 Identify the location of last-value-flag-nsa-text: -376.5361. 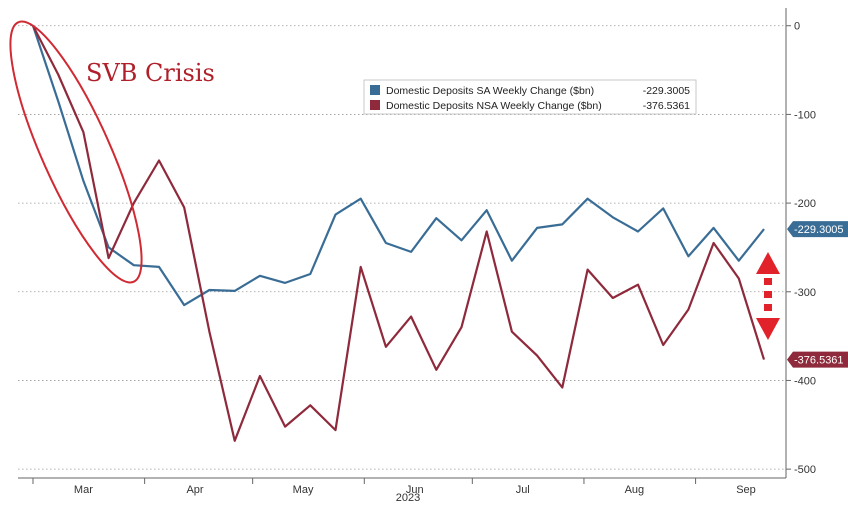
(819, 361).